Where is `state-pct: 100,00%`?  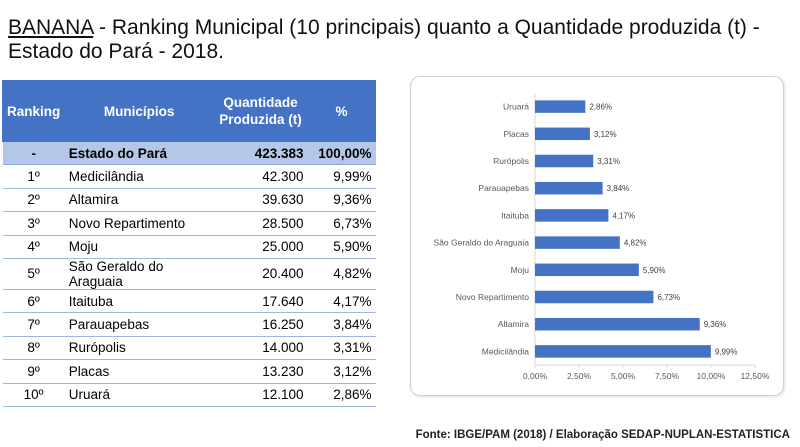
state-pct: 100,00% is located at coordinates (341, 153).